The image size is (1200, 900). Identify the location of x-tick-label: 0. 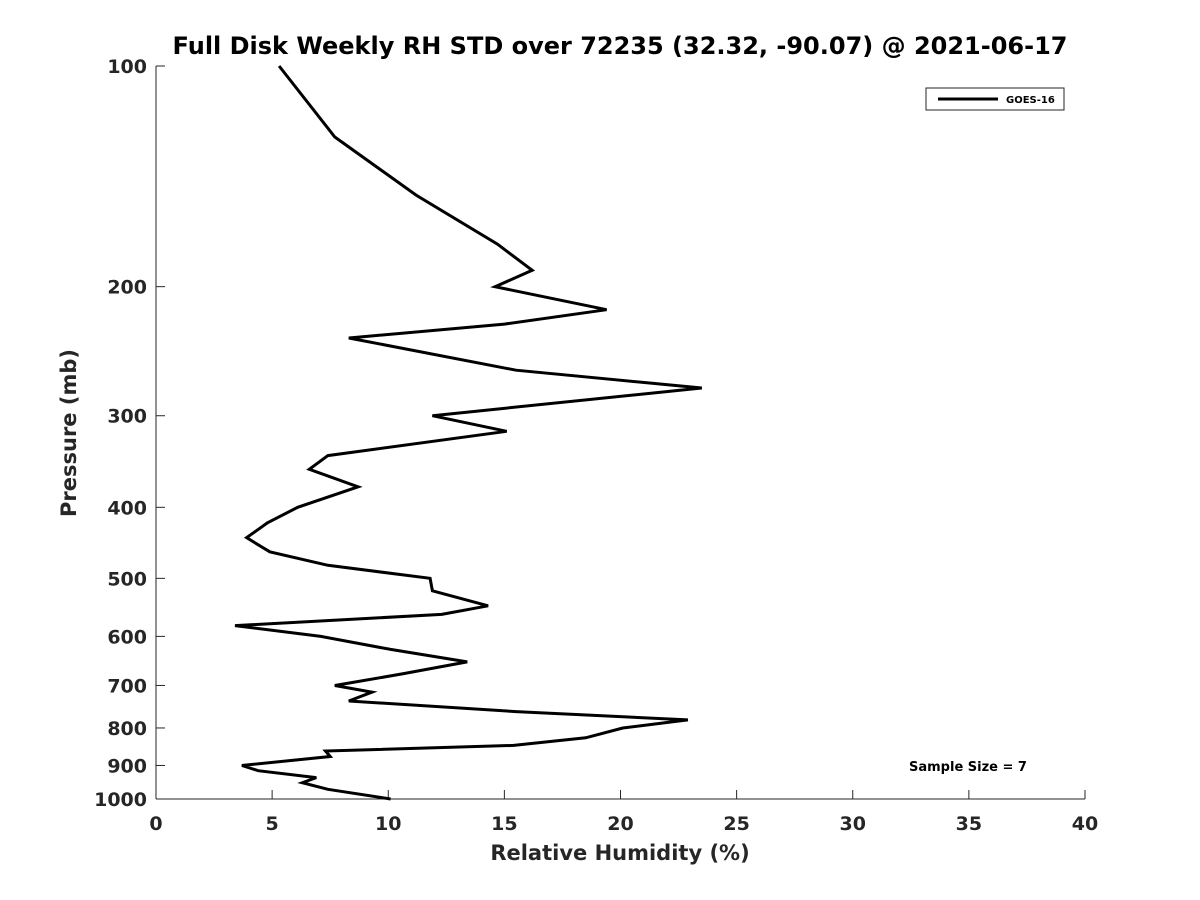
(155, 824).